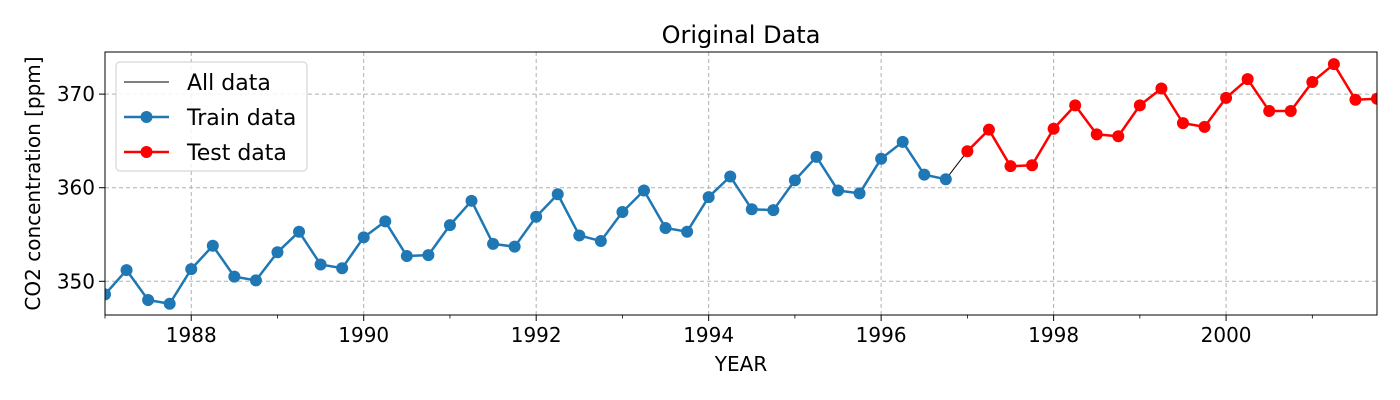 The image size is (1400, 400). I want to click on x-axis-label: YEAR, so click(741, 364).